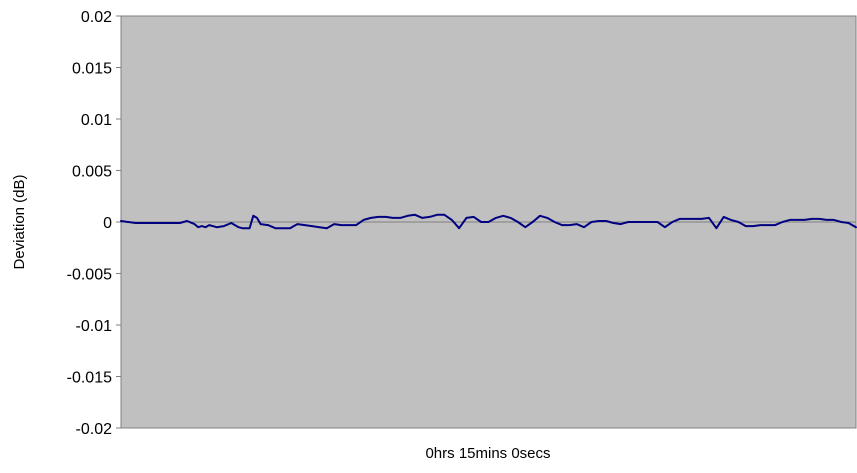 This screenshot has width=857, height=473. Describe the element at coordinates (89, 275) in the screenshot. I see `y-tick-label: -0.005` at that location.